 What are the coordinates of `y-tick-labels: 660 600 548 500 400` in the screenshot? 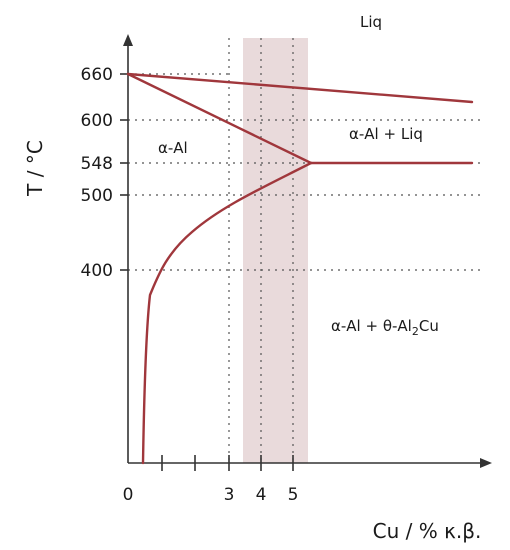 It's located at (97, 173).